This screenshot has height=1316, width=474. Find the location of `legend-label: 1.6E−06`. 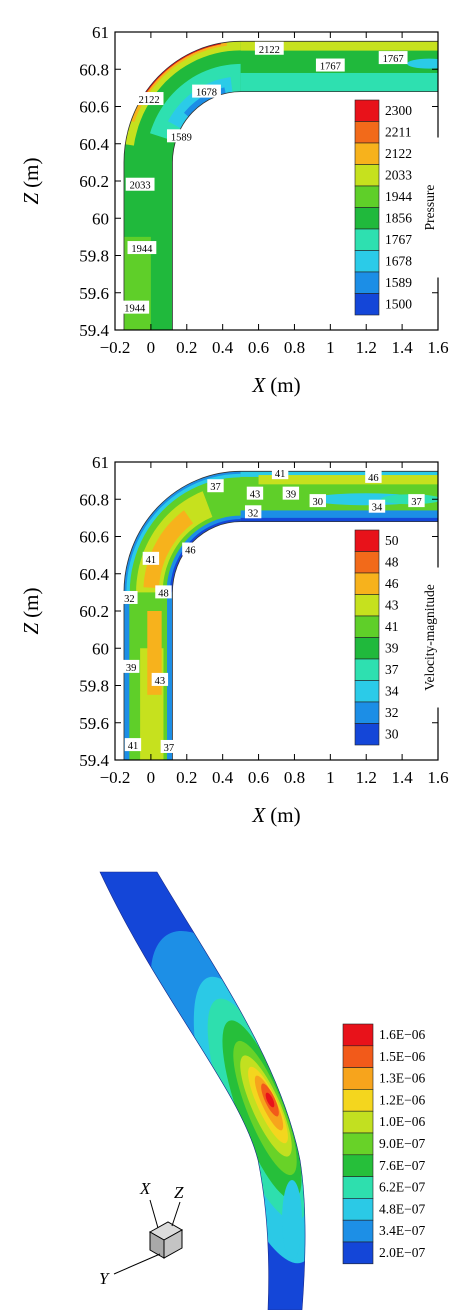

legend-label: 1.6E−06 is located at coordinates (402, 1034).